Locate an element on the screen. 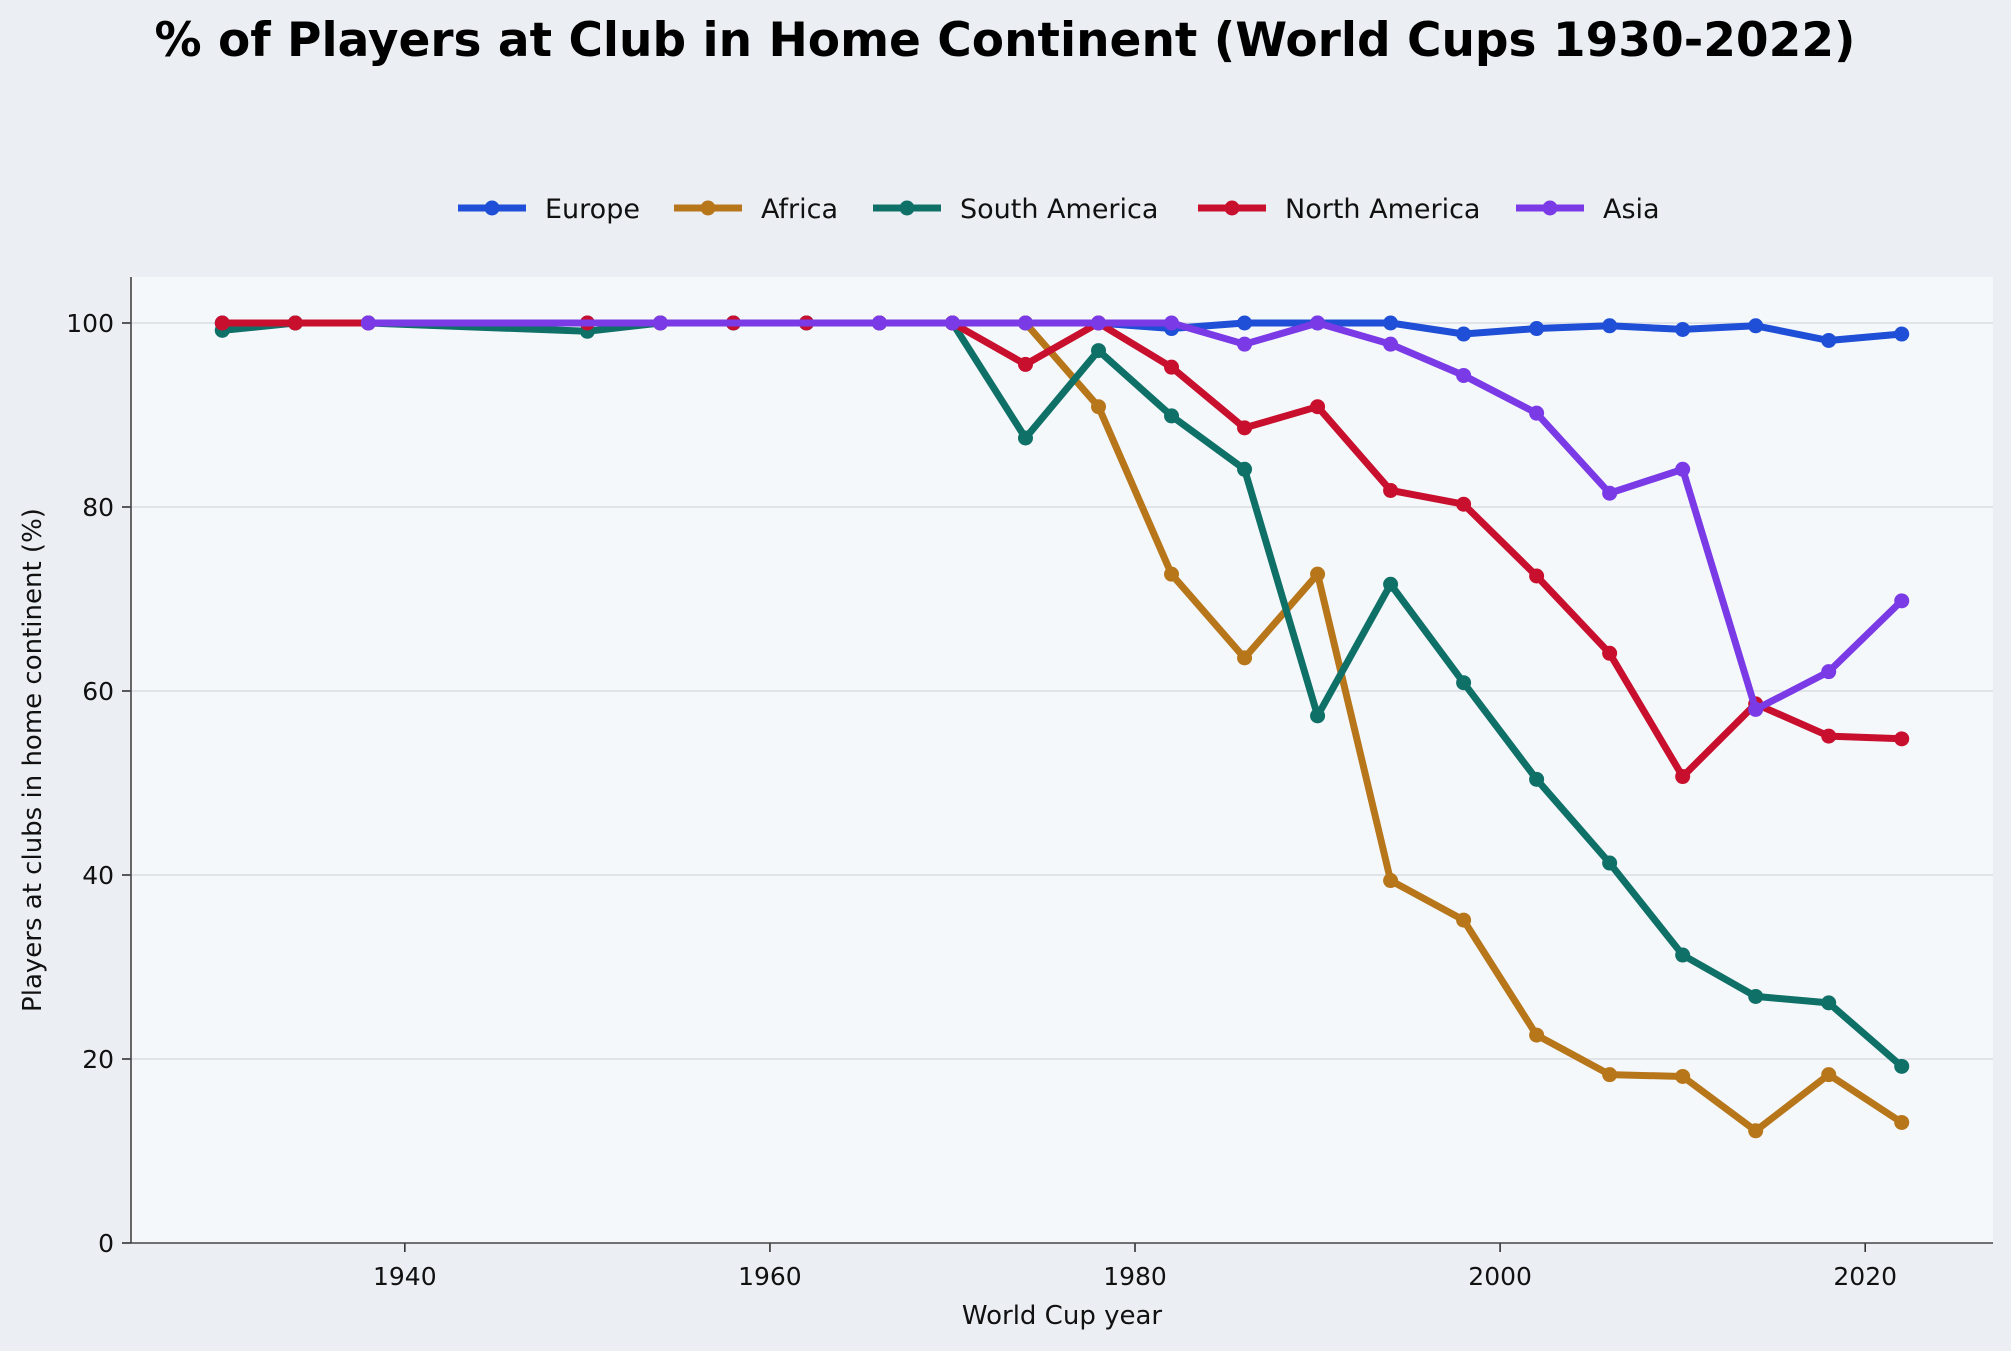  point-africa-2014 is located at coordinates (1756, 1131).